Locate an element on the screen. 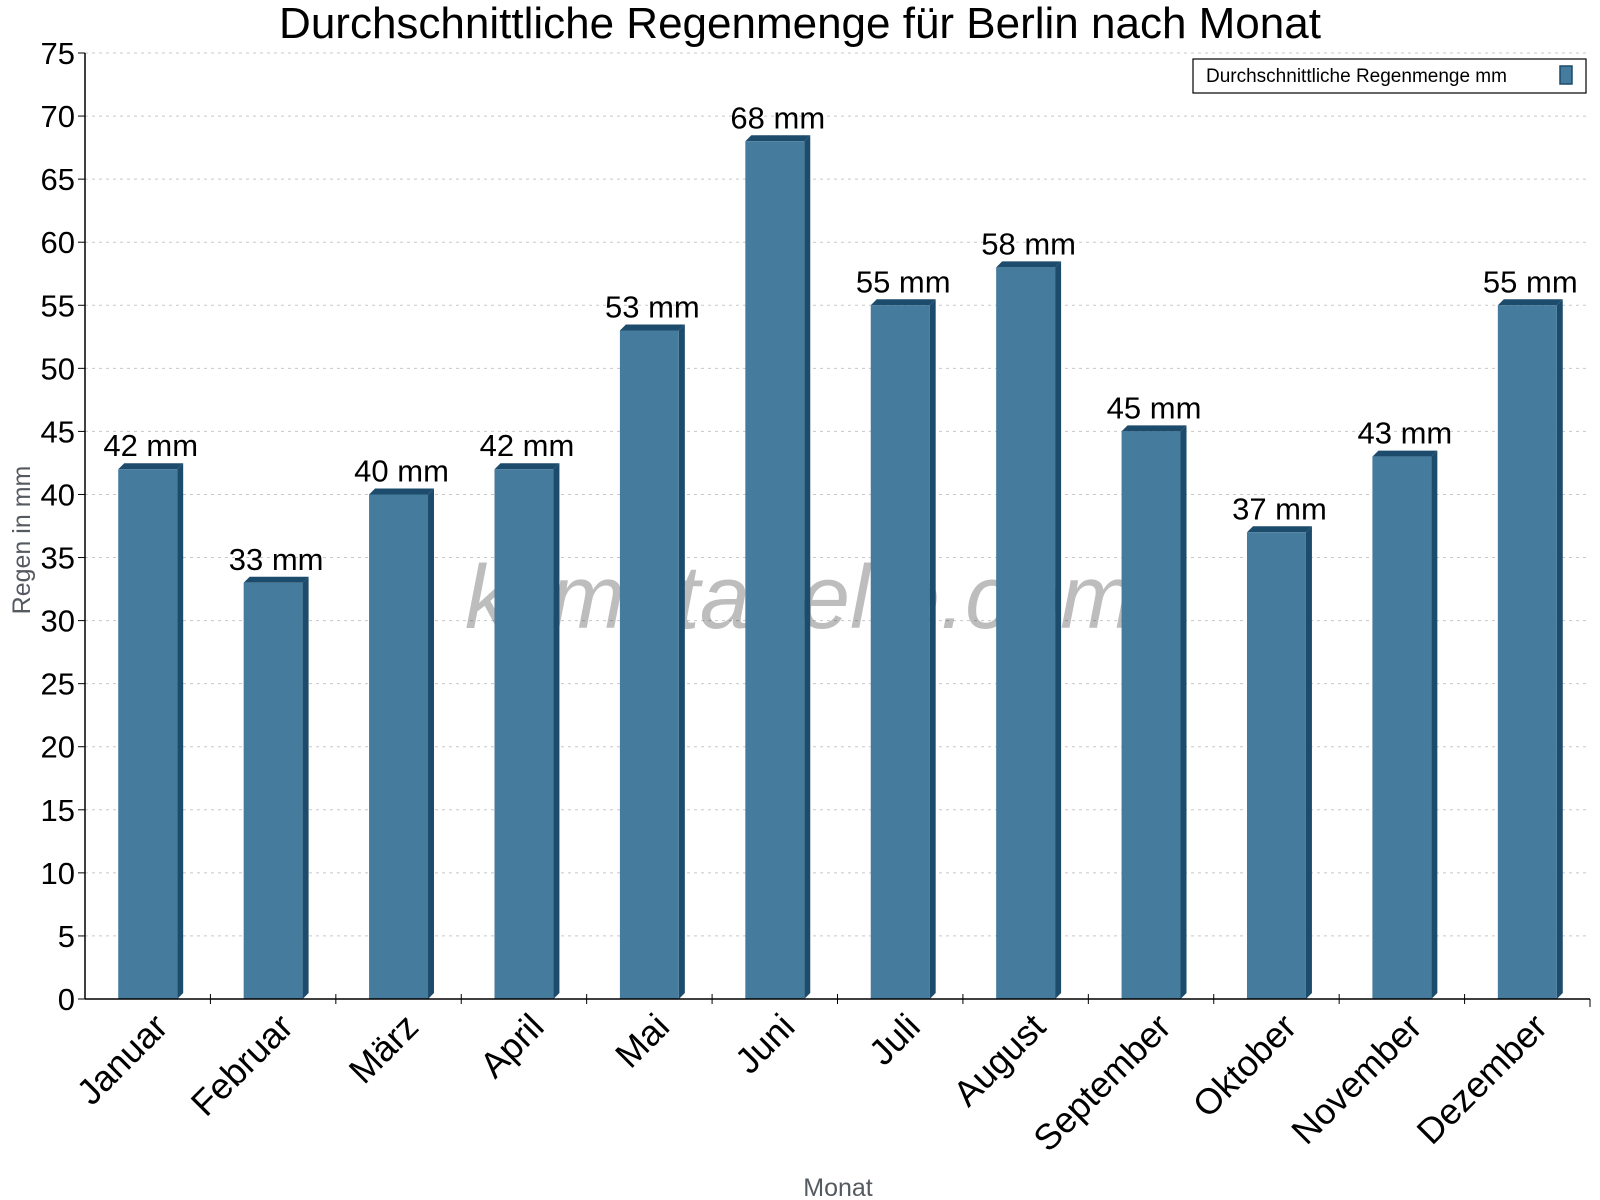 This screenshot has width=1600, height=1200. y-tick-40: 40 is located at coordinates (58, 494).